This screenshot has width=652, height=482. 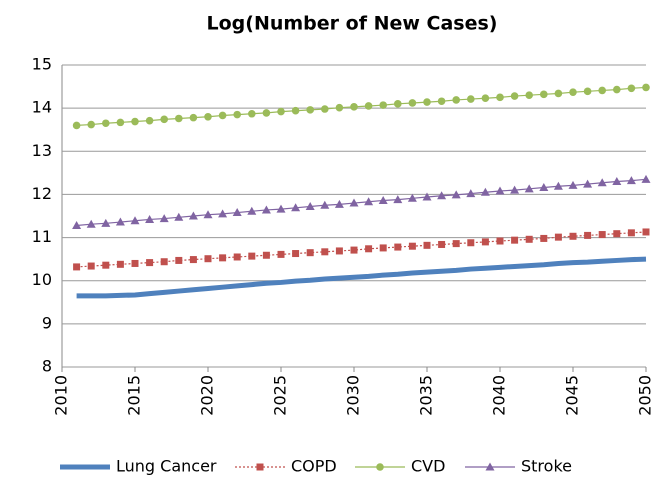 What do you see at coordinates (42, 150) in the screenshot?
I see `y-tick-label: 13` at bounding box center [42, 150].